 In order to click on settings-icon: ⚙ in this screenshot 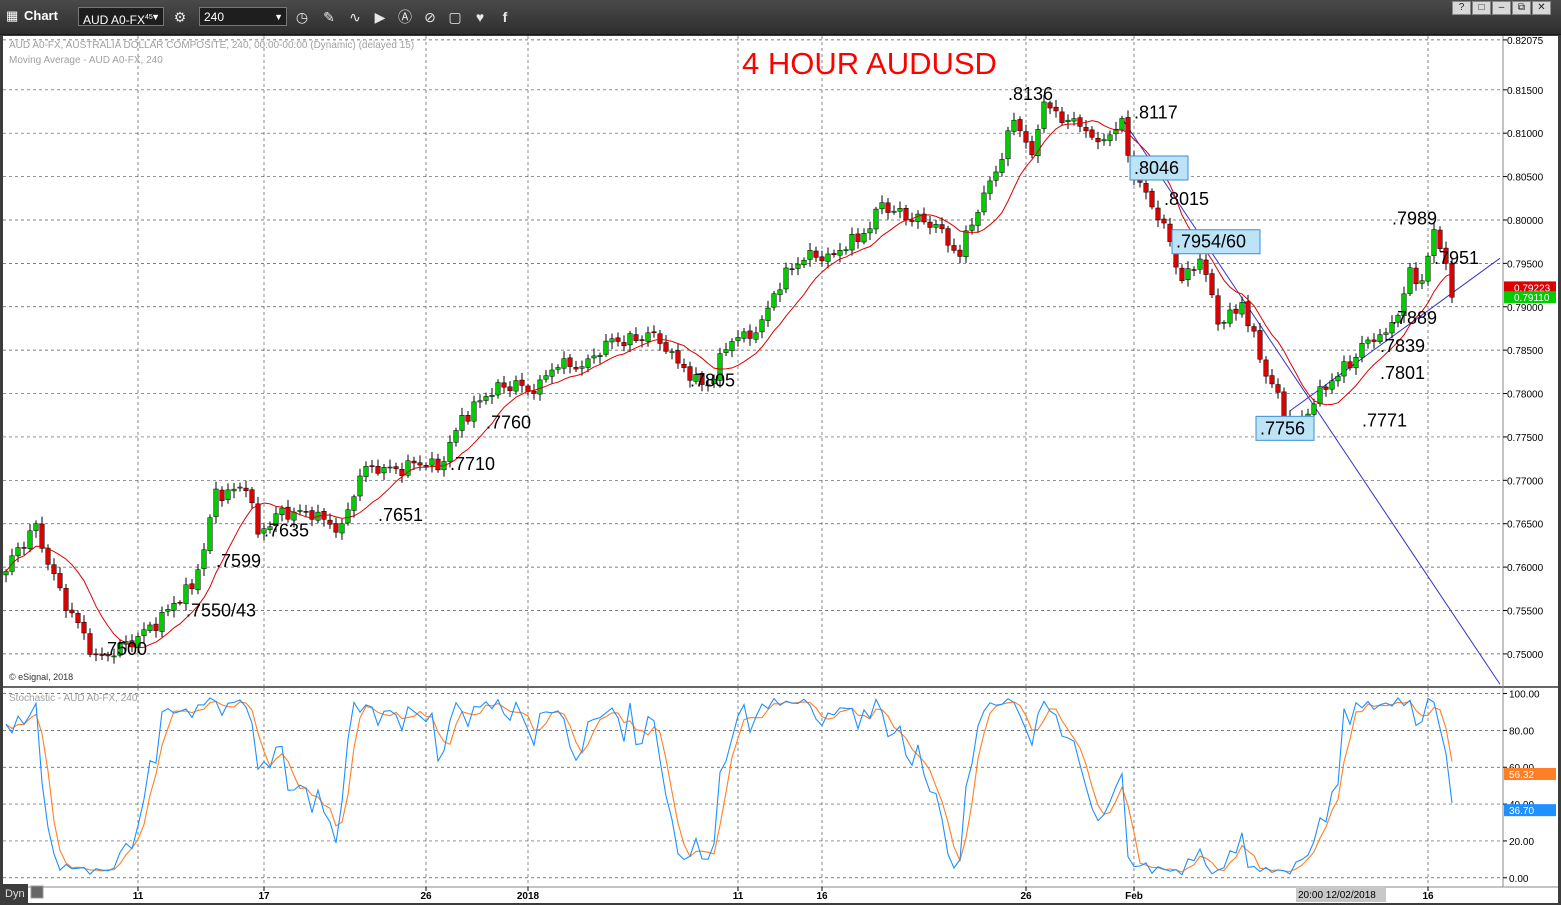, I will do `click(180, 17)`.